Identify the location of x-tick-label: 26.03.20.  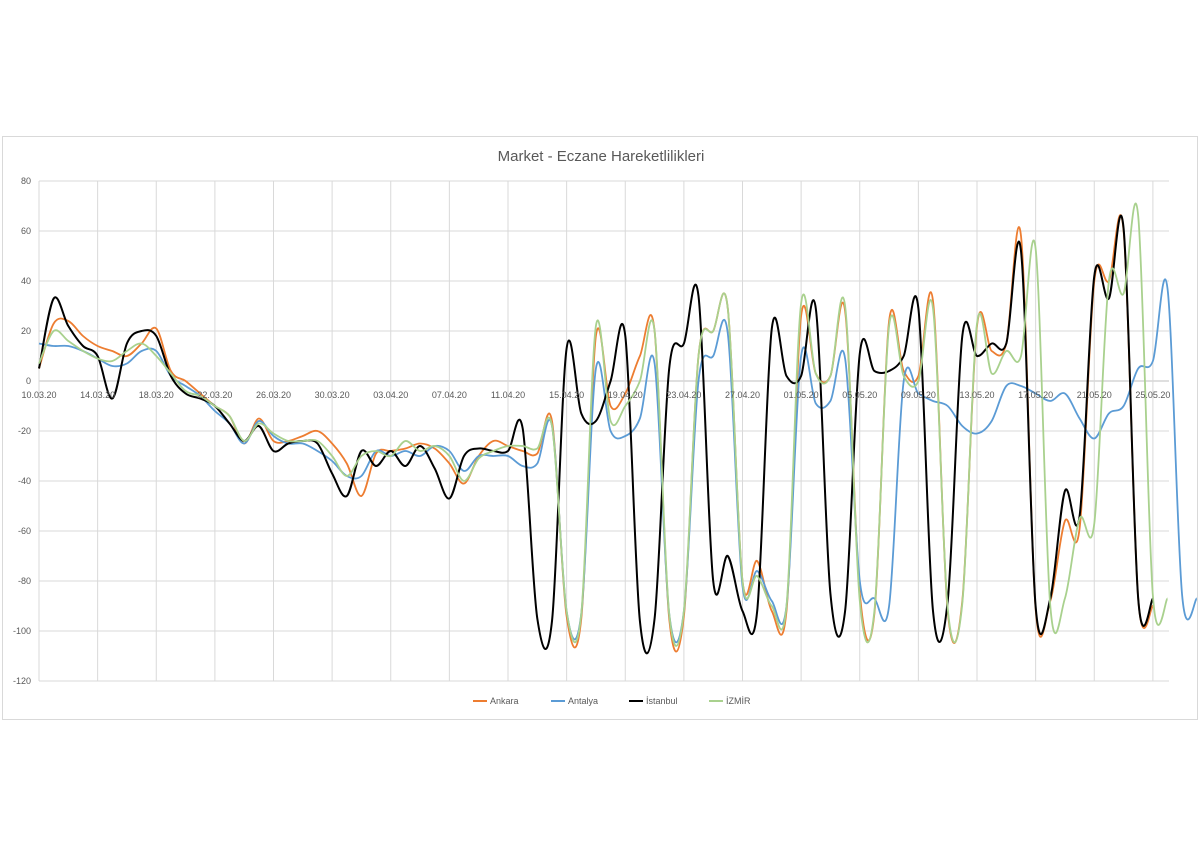
(273, 395).